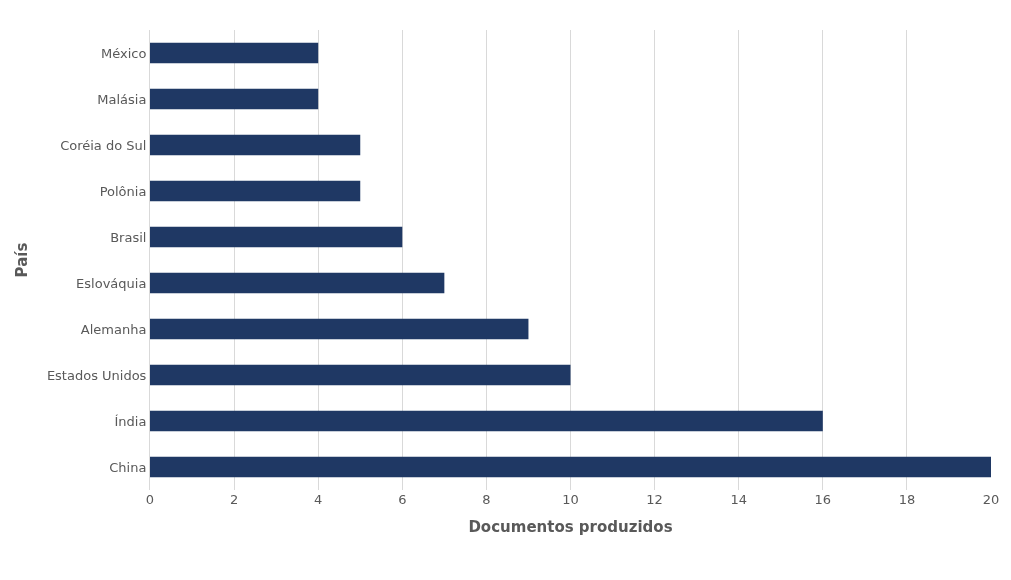  Describe the element at coordinates (128, 467) in the screenshot. I see `y-tick-label: China` at that location.